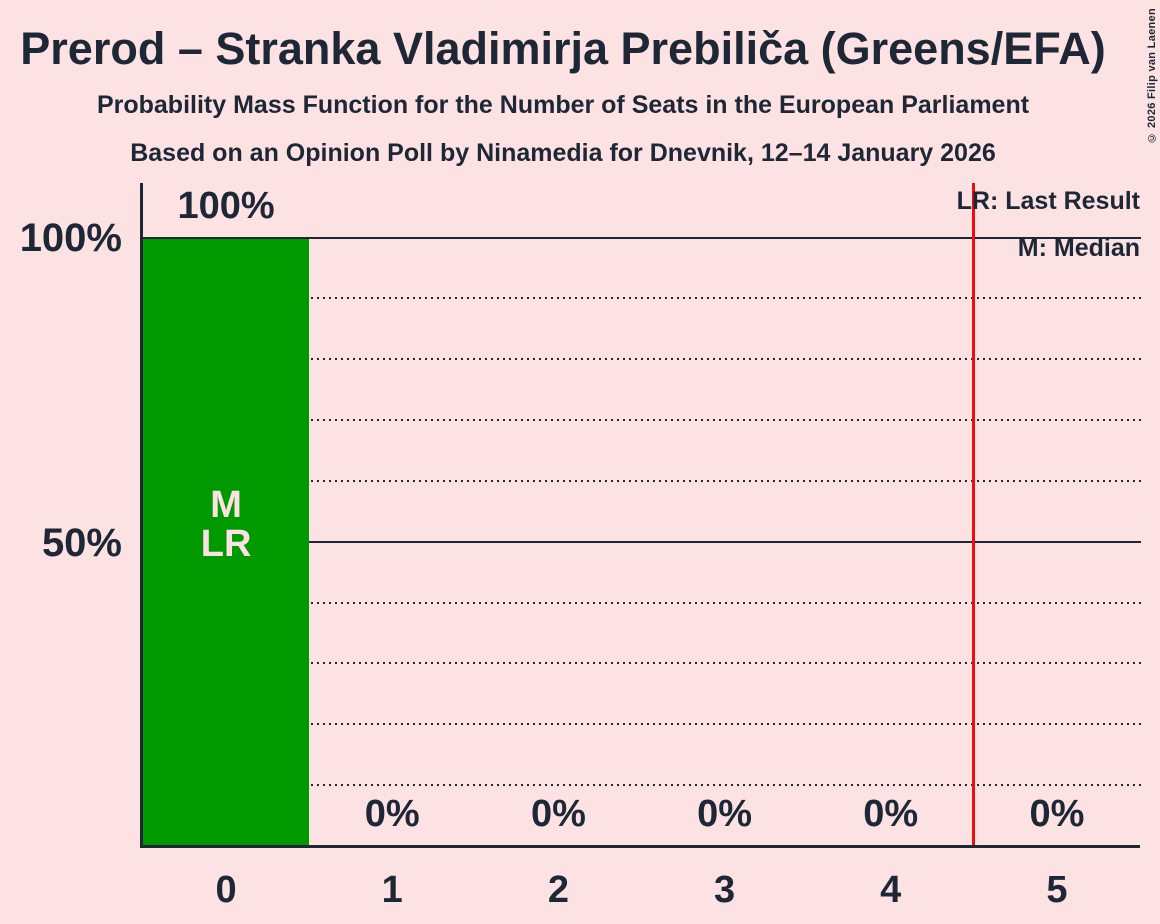  Describe the element at coordinates (392, 890) in the screenshot. I see `x-tick-label-1: 1` at that location.